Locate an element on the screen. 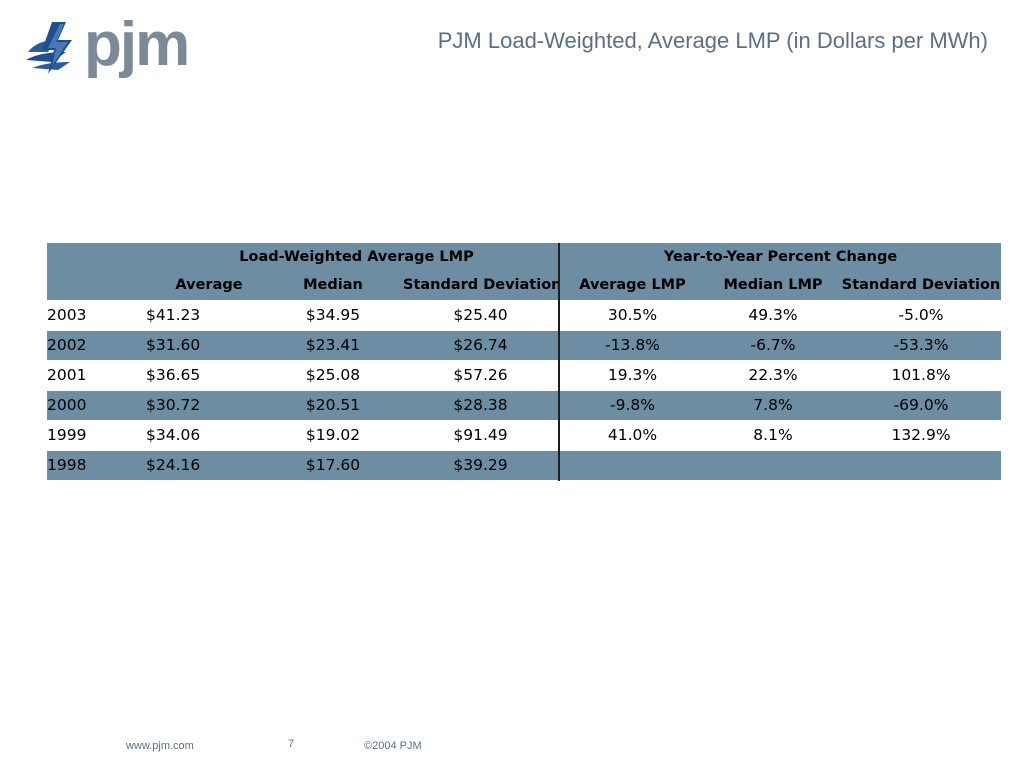 This screenshot has width=1024, height=768. pct-median-cell: 22.3% is located at coordinates (773, 375).